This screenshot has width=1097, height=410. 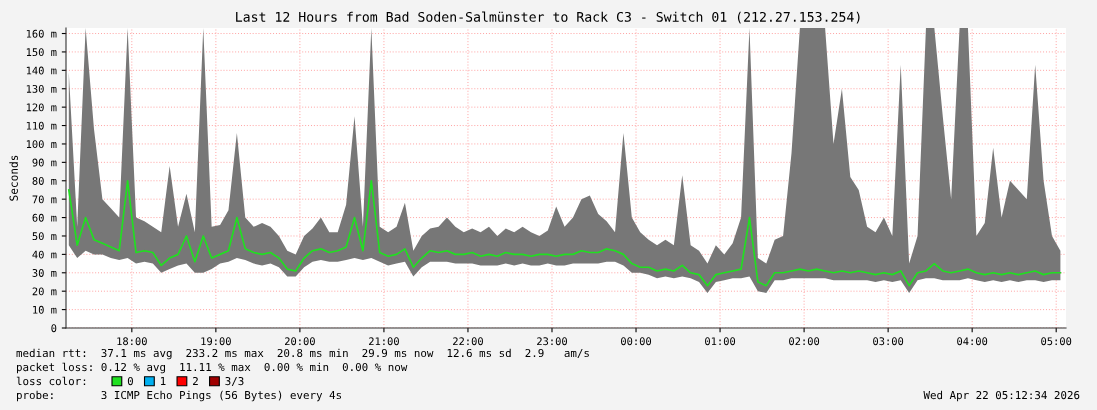 I want to click on y-tick-label: 120 m, so click(x=41, y=107).